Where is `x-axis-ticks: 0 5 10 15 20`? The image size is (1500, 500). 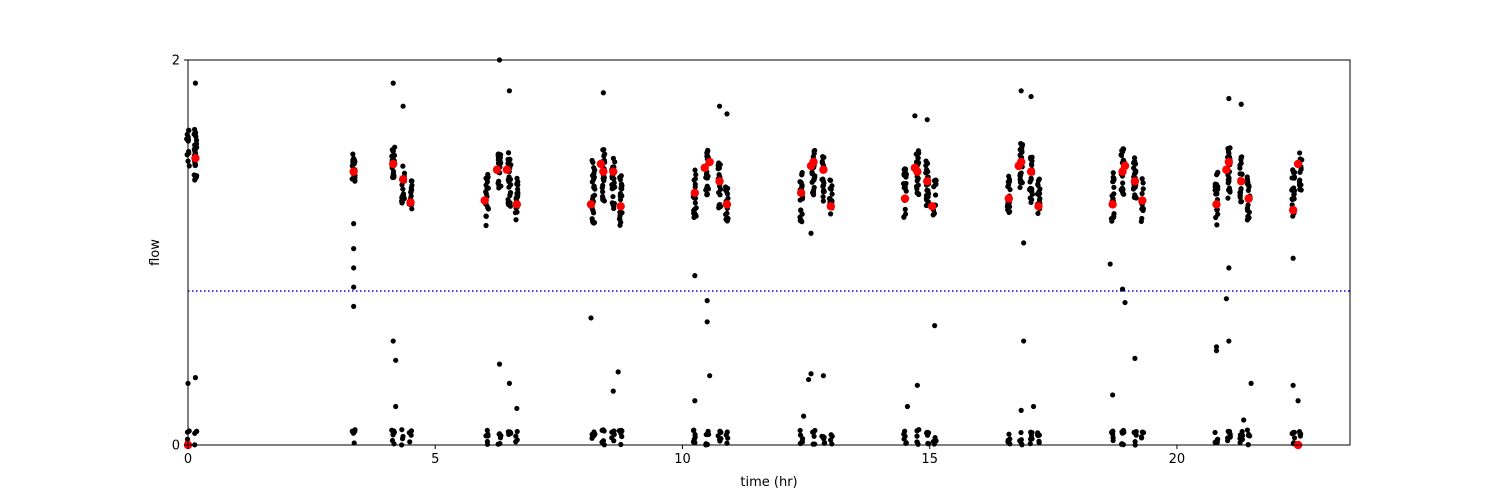
x-axis-ticks: 0 5 10 15 20 is located at coordinates (684, 456).